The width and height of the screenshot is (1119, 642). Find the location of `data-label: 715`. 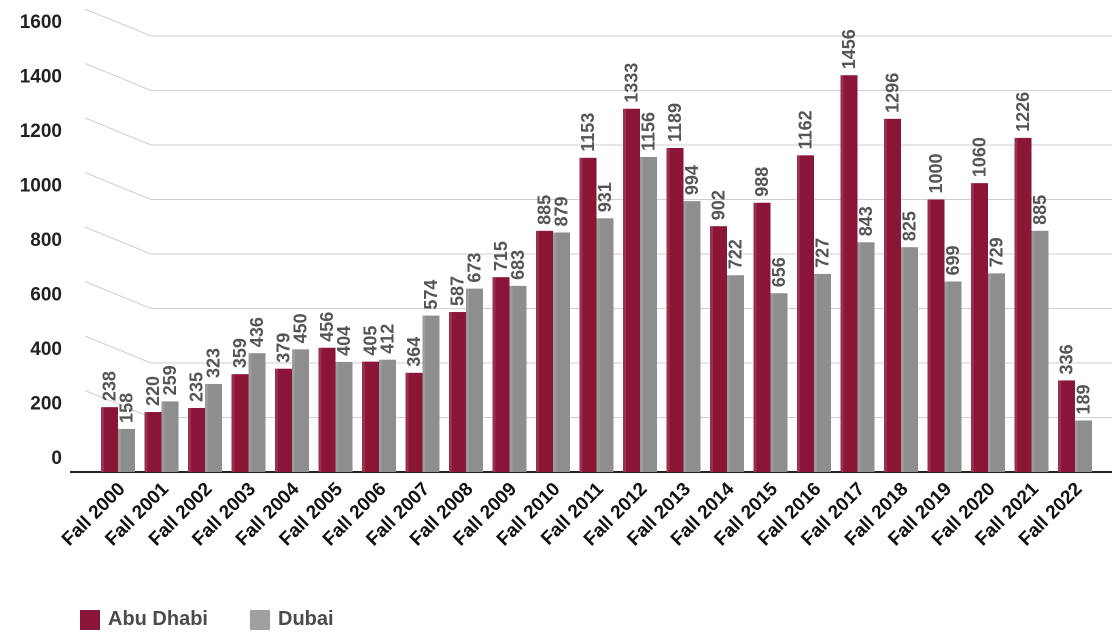

data-label: 715 is located at coordinates (501, 256).